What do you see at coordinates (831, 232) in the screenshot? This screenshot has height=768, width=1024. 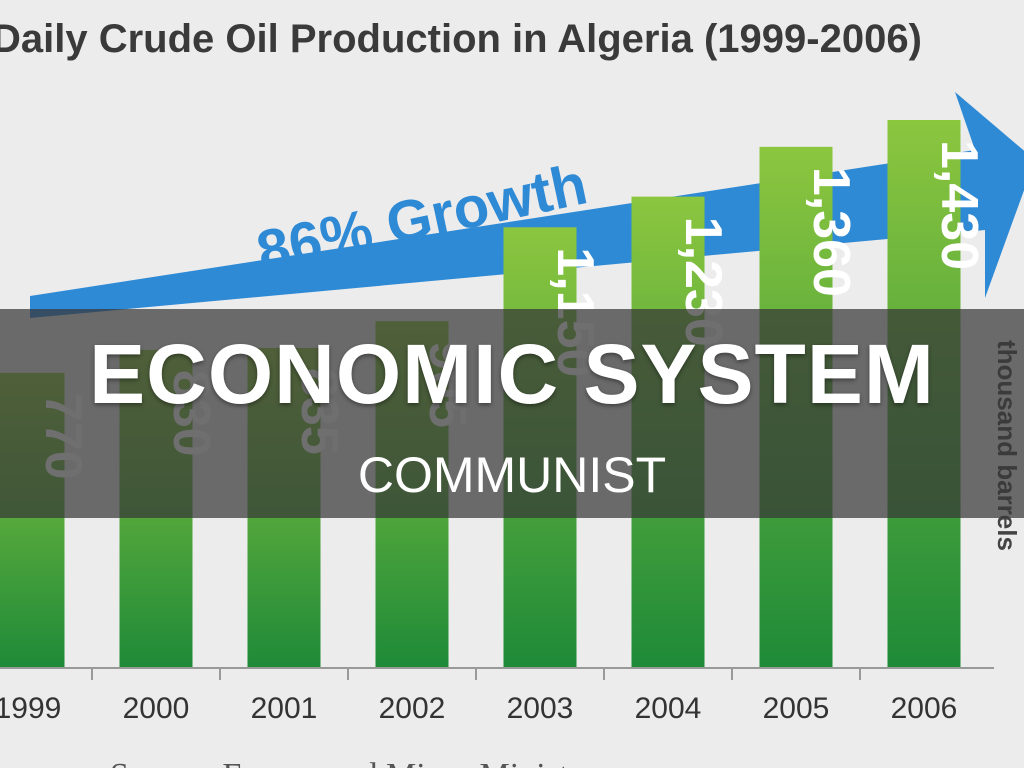 I see `bar-value-label-2005: 1,360` at bounding box center [831, 232].